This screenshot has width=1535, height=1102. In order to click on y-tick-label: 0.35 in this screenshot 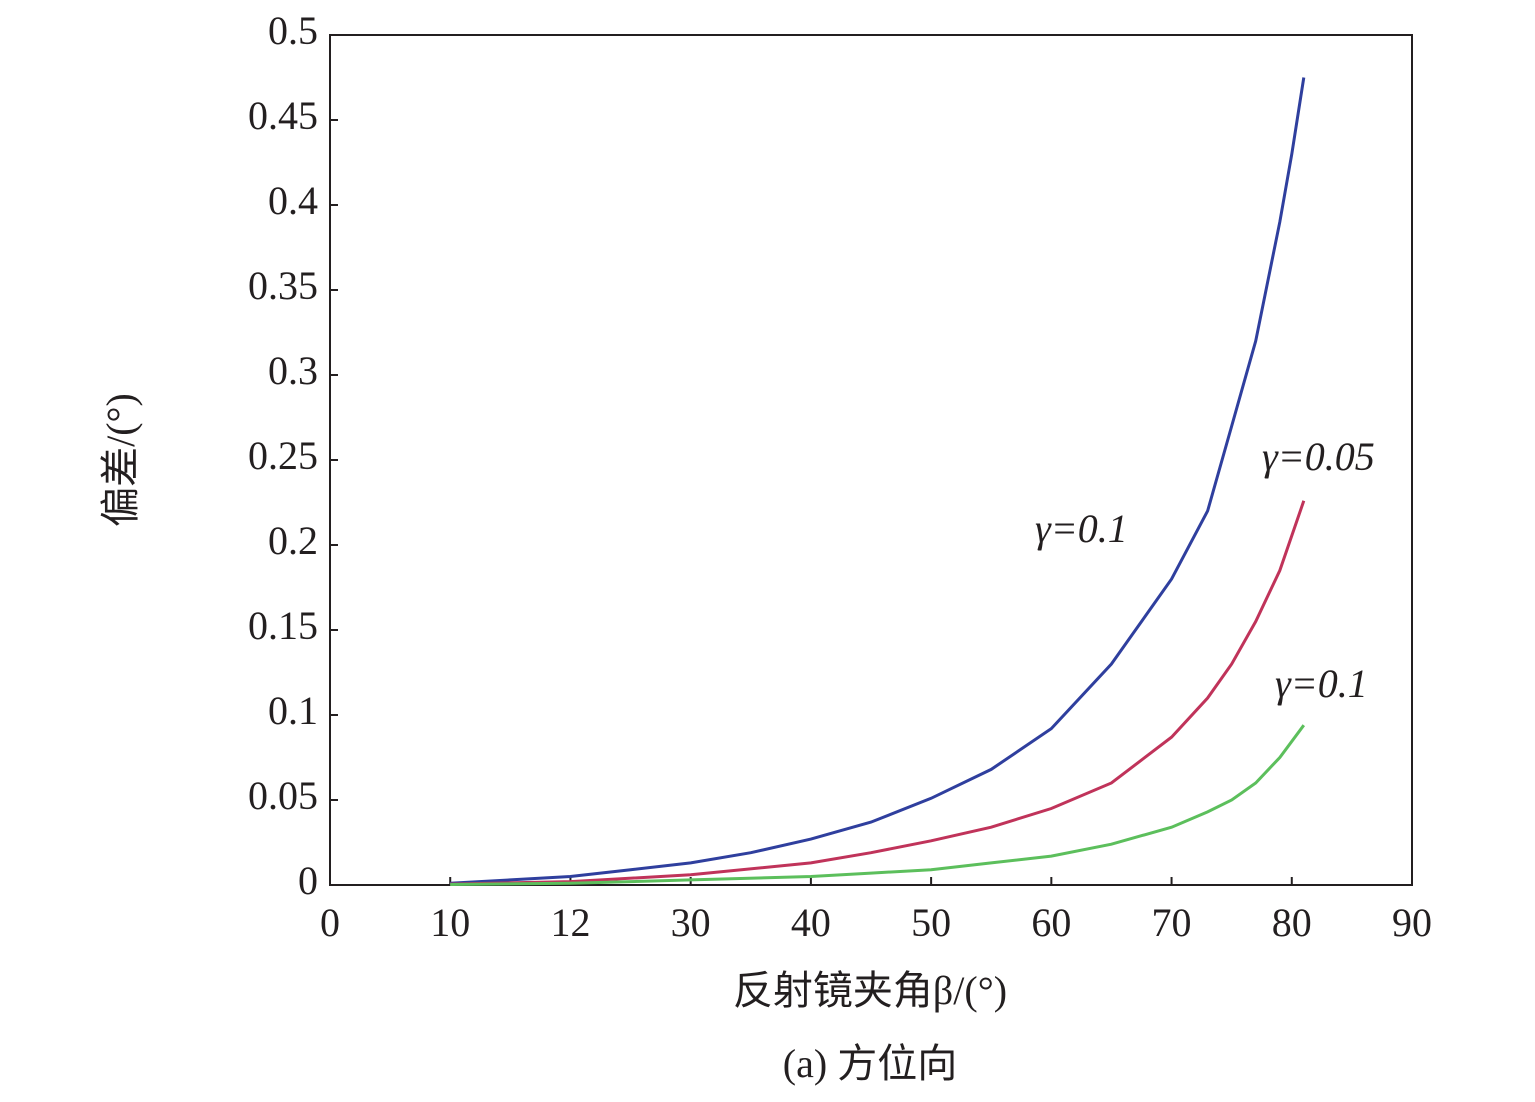, I will do `click(283, 285)`.